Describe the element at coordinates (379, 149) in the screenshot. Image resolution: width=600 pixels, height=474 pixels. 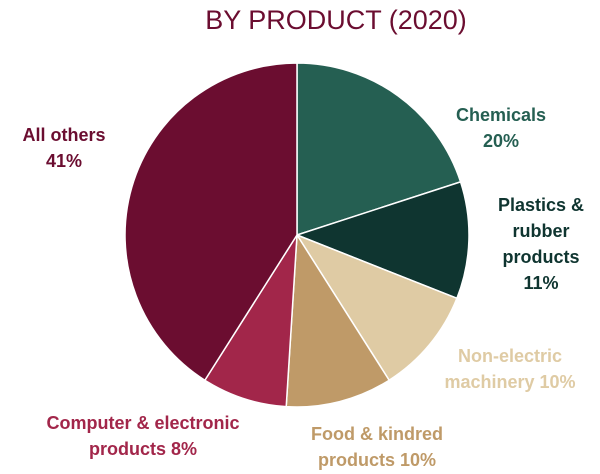
I see `pie-slice-chemicals` at that location.